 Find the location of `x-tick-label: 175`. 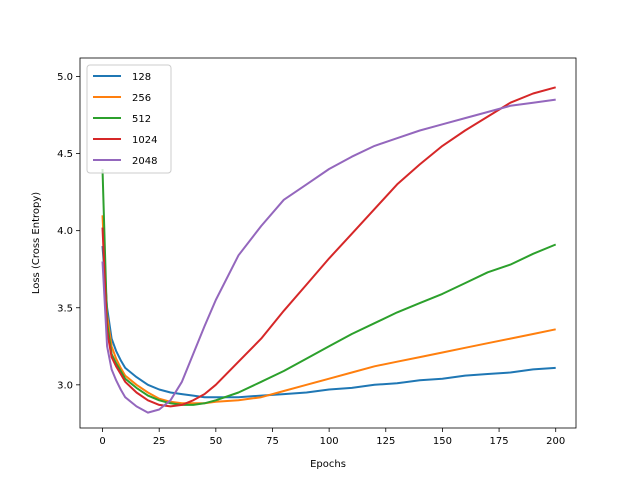

x-tick-label: 175 is located at coordinates (499, 441).